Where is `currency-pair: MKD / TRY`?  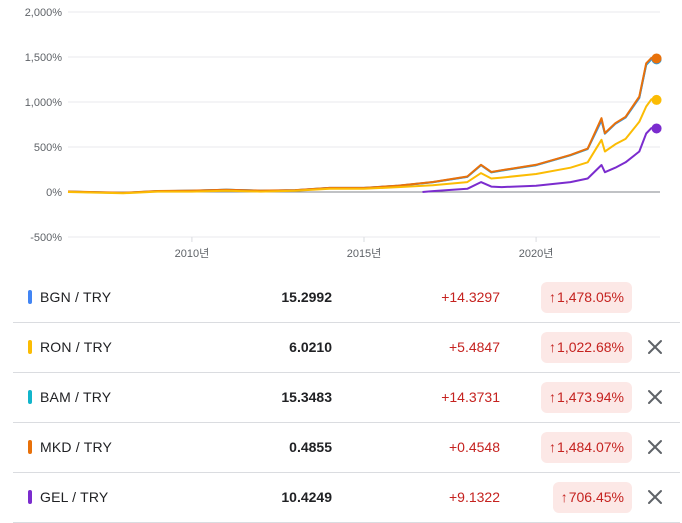
currency-pair: MKD / TRY is located at coordinates (76, 447).